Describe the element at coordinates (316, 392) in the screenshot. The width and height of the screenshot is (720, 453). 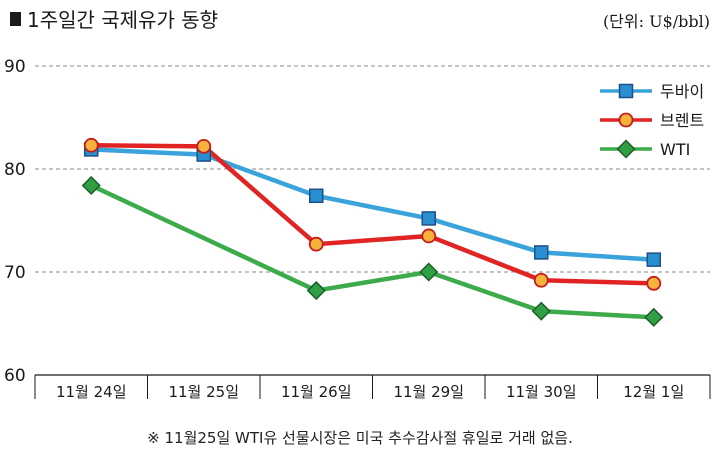
I see `x-tick-label: 11월 26일` at that location.